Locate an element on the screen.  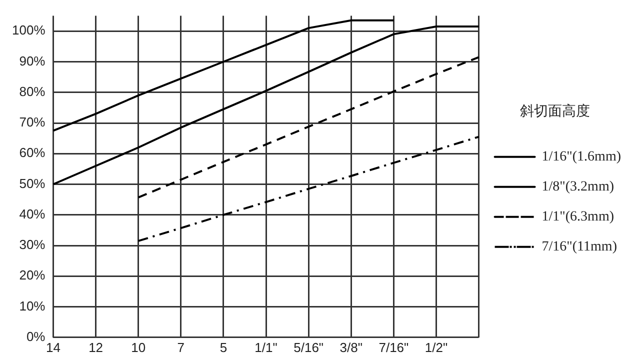
x-tick-label: 3/8" is located at coordinates (351, 347).